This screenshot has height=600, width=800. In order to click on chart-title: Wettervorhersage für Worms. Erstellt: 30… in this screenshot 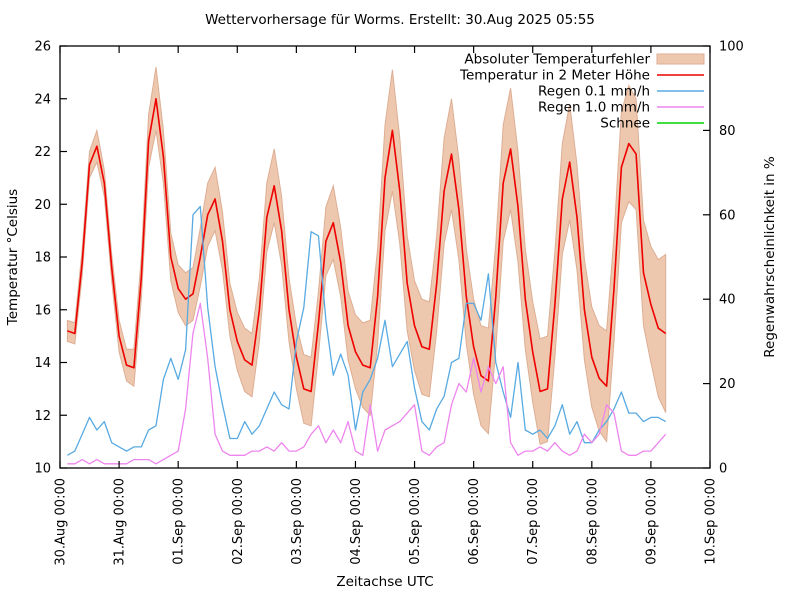, I will do `click(400, 20)`.